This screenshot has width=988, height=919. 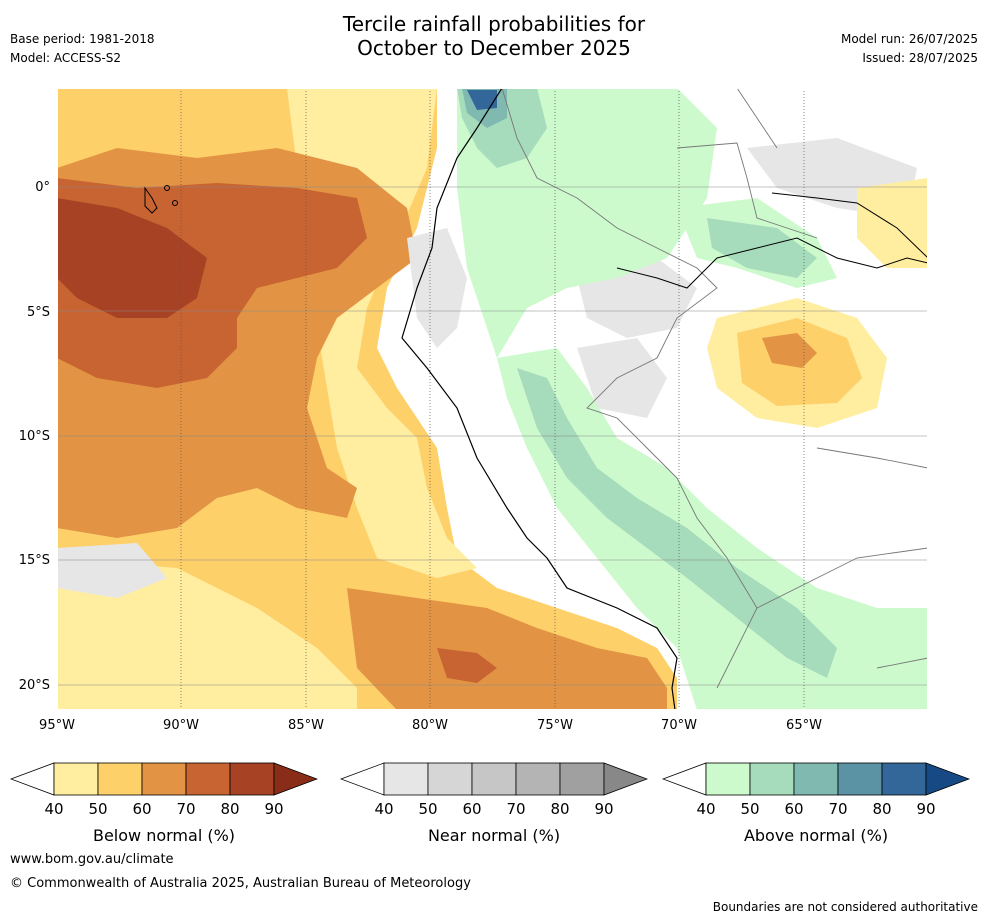 I want to click on lon-label-75w: 75°W, so click(x=555, y=725).